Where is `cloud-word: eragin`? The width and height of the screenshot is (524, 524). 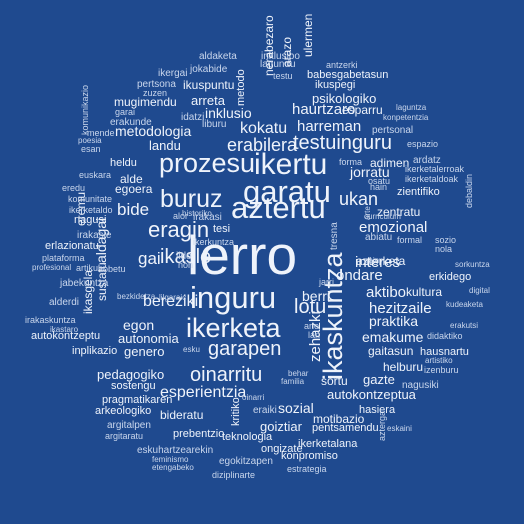 cloud-word: eragin is located at coordinates (179, 229).